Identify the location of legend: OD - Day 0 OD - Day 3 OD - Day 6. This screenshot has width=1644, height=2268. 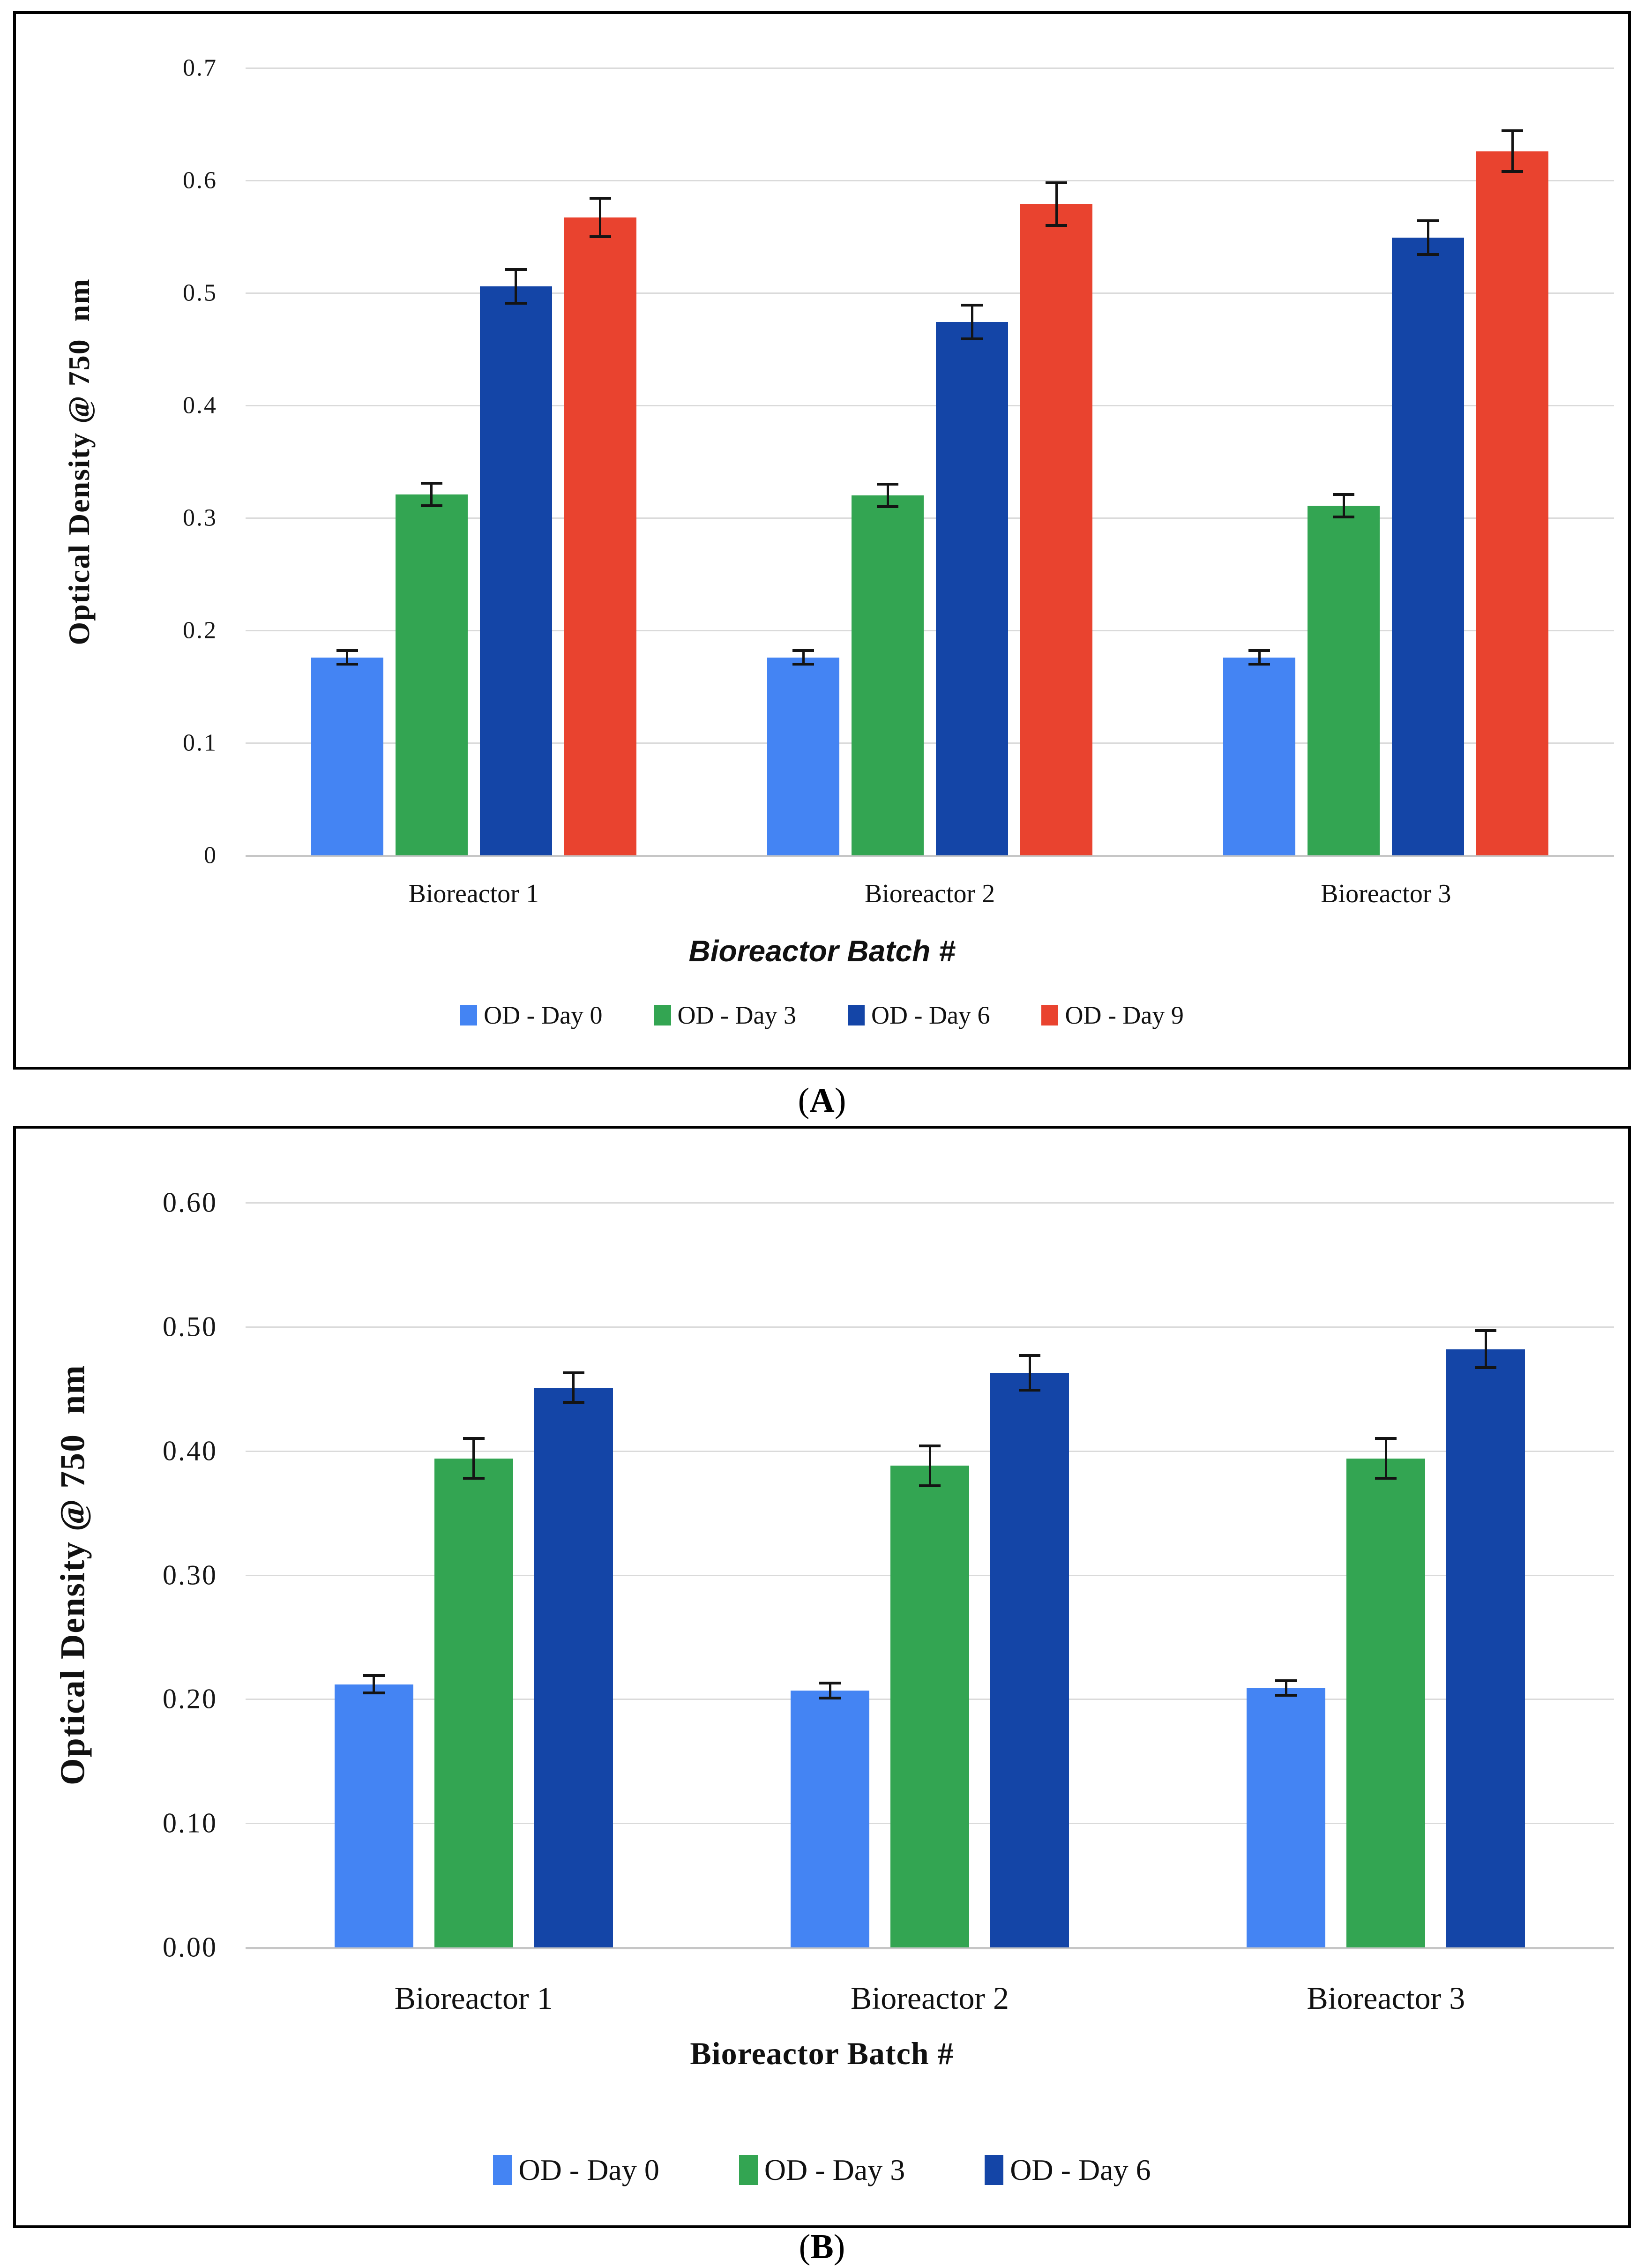
(822, 2170).